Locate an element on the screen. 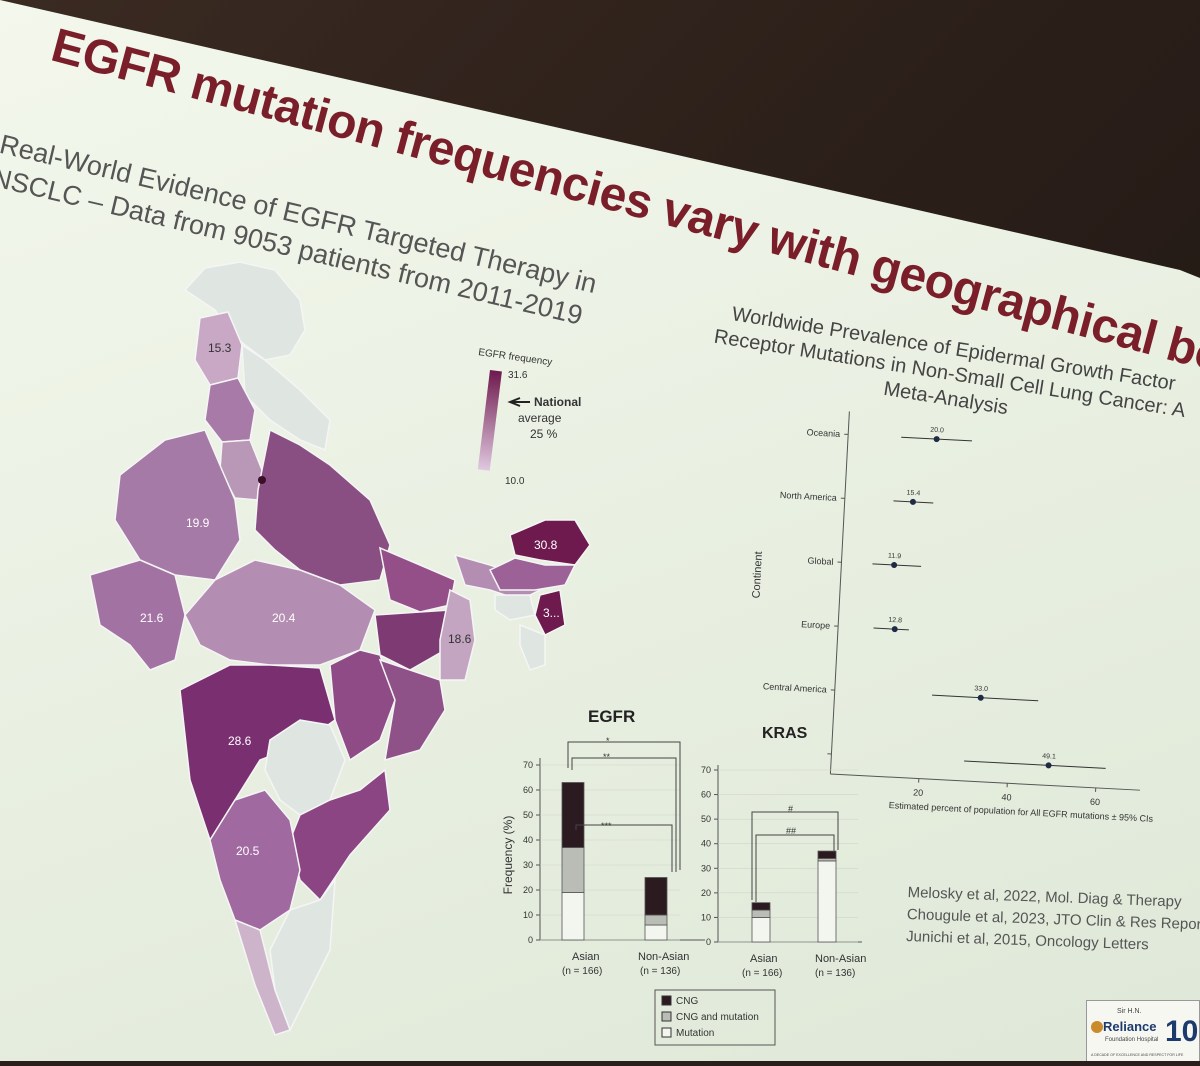  kras-ytick-label-6: 60 is located at coordinates (706, 795).